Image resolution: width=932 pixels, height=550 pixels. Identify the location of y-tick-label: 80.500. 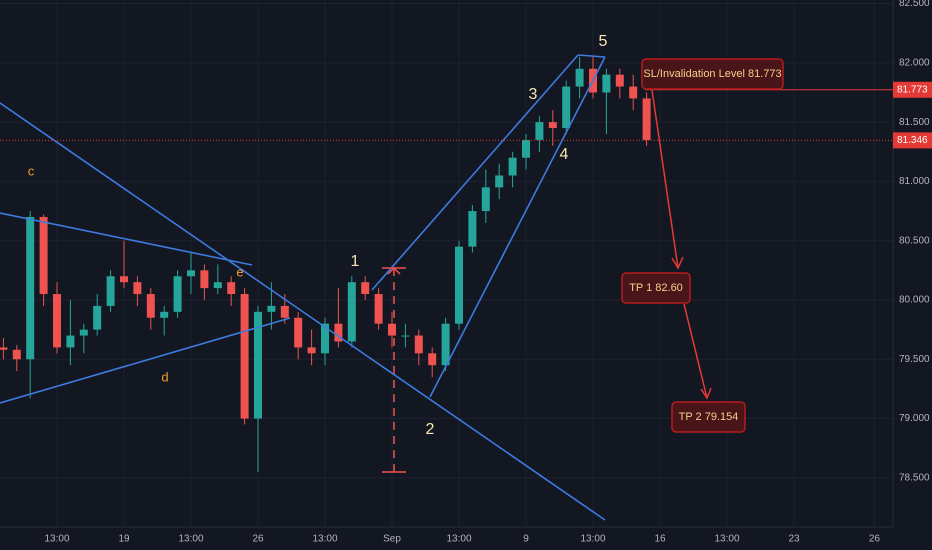
(914, 240).